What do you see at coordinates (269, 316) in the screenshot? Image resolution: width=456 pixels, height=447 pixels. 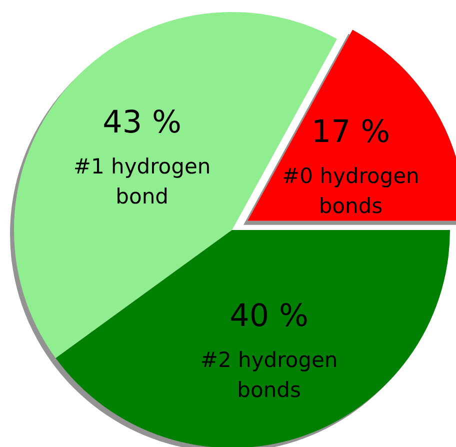 I see `data-label: 40 %` at bounding box center [269, 316].